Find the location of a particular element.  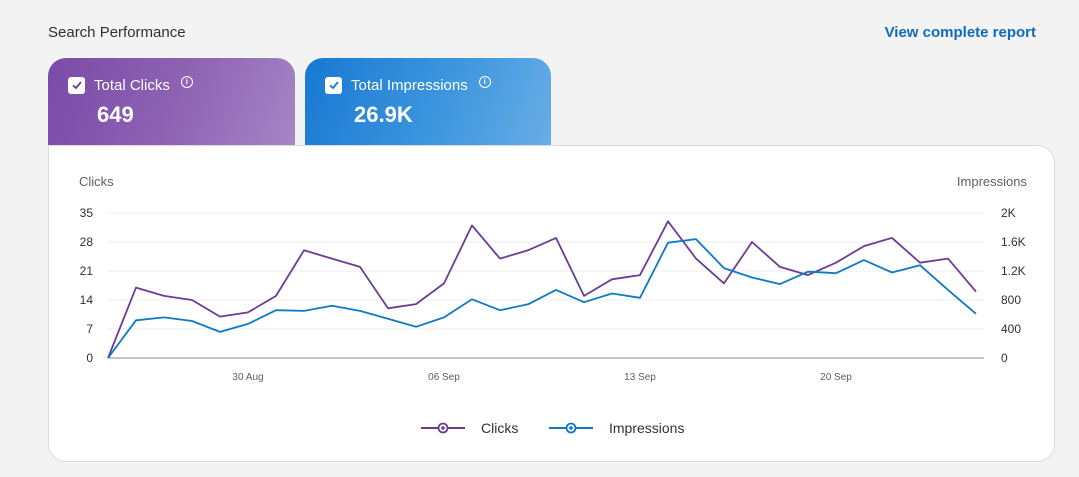

page-title: Search Performance is located at coordinates (117, 32).